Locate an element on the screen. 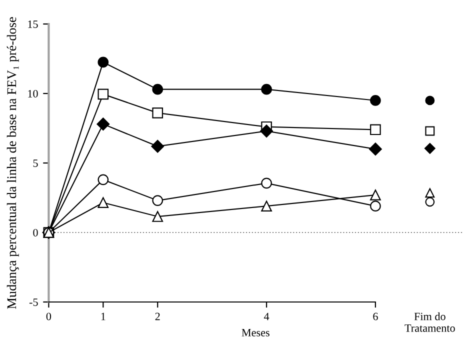 Image resolution: width=463 pixels, height=339 pixels. y-tick-label: 10 is located at coordinates (33, 94).